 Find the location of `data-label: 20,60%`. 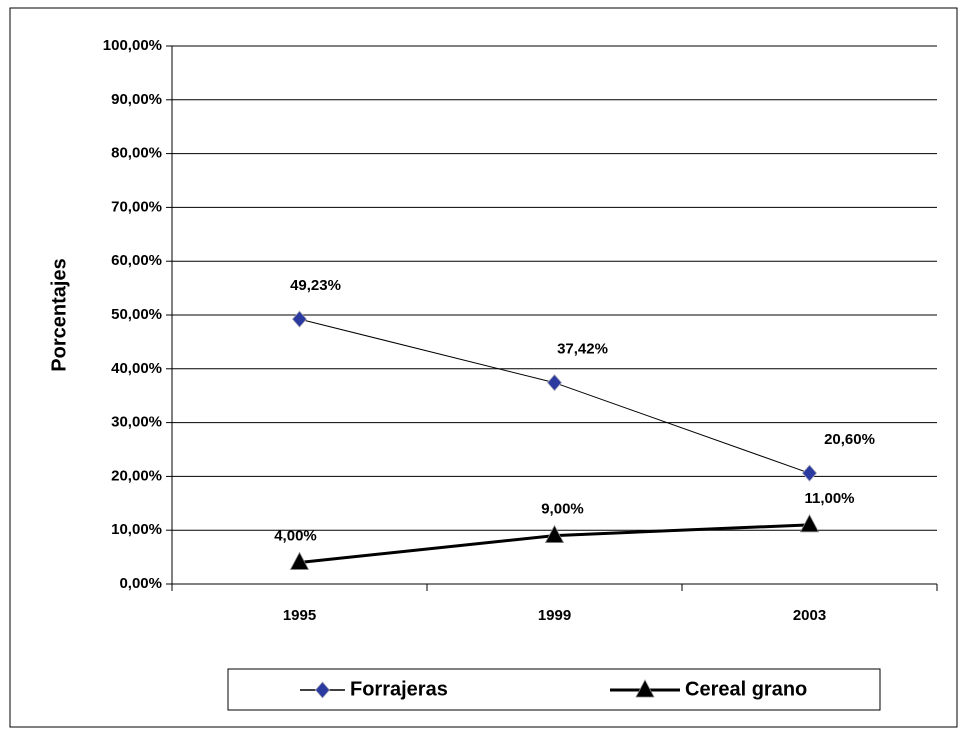

data-label: 20,60% is located at coordinates (849, 439).